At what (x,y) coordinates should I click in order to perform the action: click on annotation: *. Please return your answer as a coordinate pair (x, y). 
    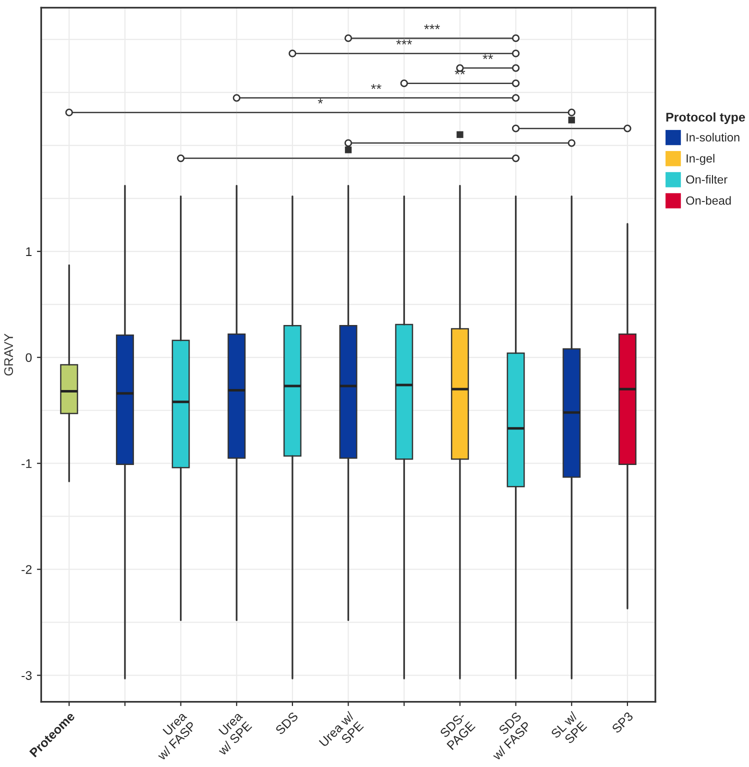
    Looking at the image, I should click on (320, 101).